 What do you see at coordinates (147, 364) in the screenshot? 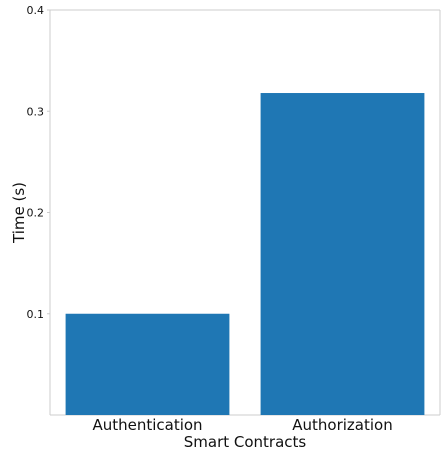
I see `bar-authentication` at bounding box center [147, 364].